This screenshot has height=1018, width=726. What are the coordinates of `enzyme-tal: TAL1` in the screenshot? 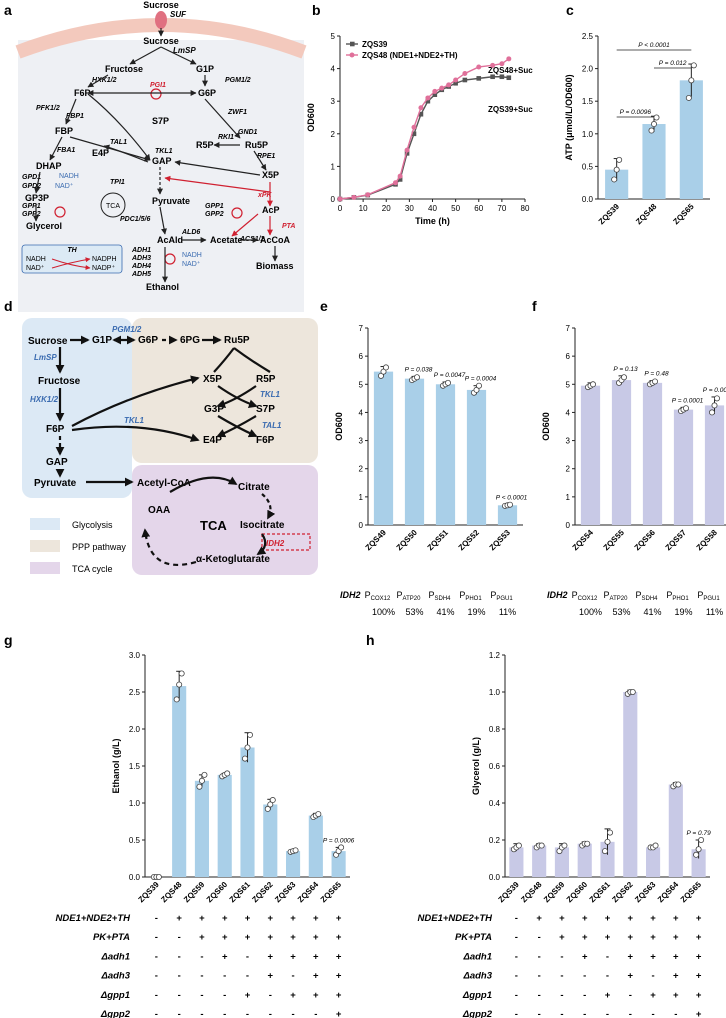 It's located at (118, 142).